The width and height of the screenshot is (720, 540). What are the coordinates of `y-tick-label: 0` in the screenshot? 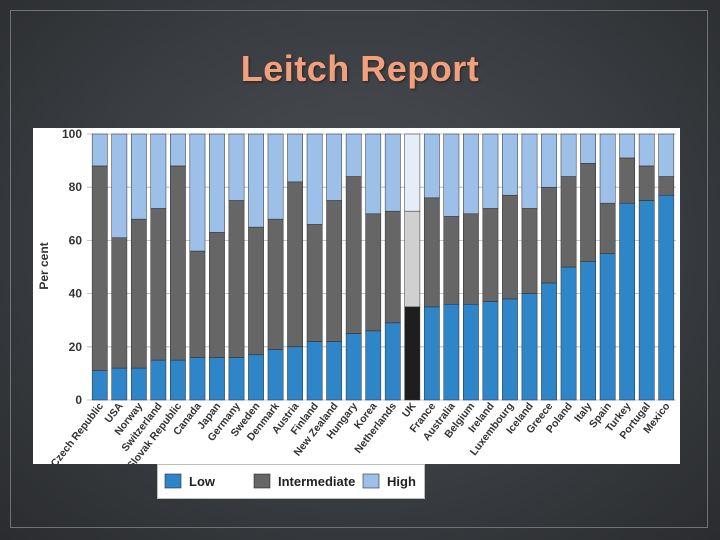 It's located at (78, 400).